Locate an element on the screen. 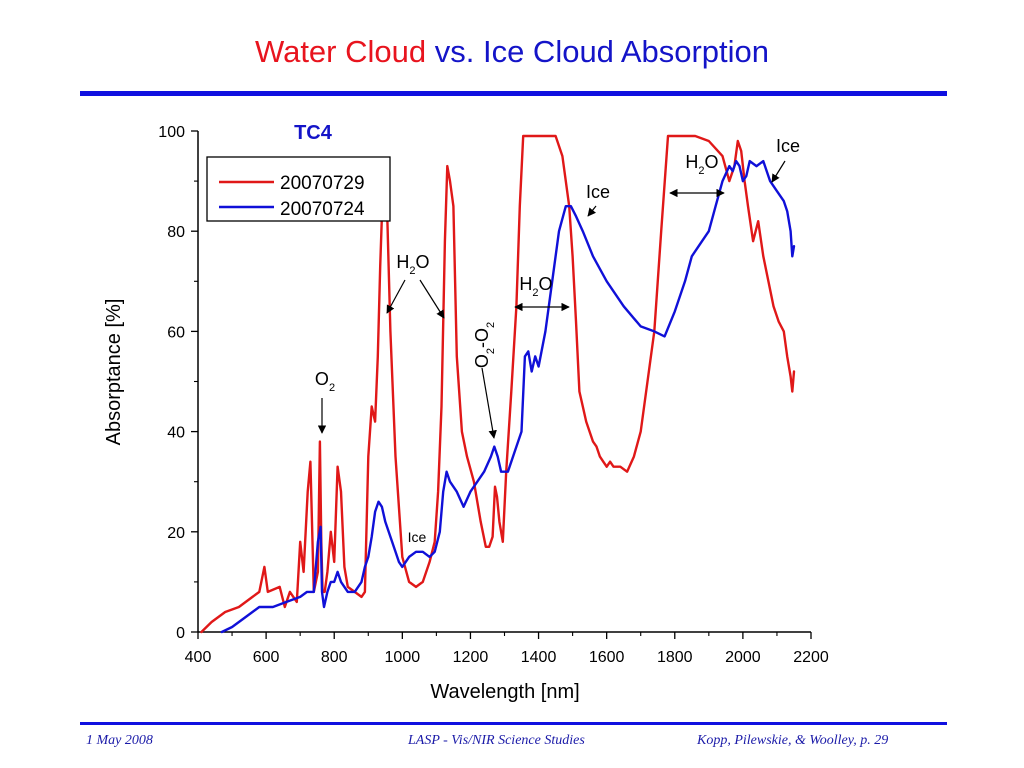 This screenshot has width=1024, height=768. y-axis-label: Absorptance [%] is located at coordinates (114, 372).